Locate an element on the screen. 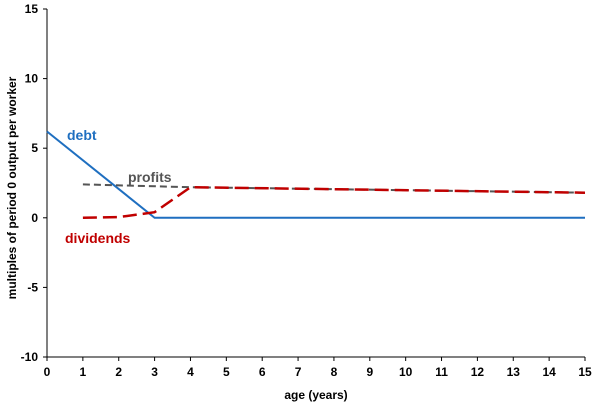 The image size is (592, 408). series-labels: debt profits dividends is located at coordinates (118, 186).